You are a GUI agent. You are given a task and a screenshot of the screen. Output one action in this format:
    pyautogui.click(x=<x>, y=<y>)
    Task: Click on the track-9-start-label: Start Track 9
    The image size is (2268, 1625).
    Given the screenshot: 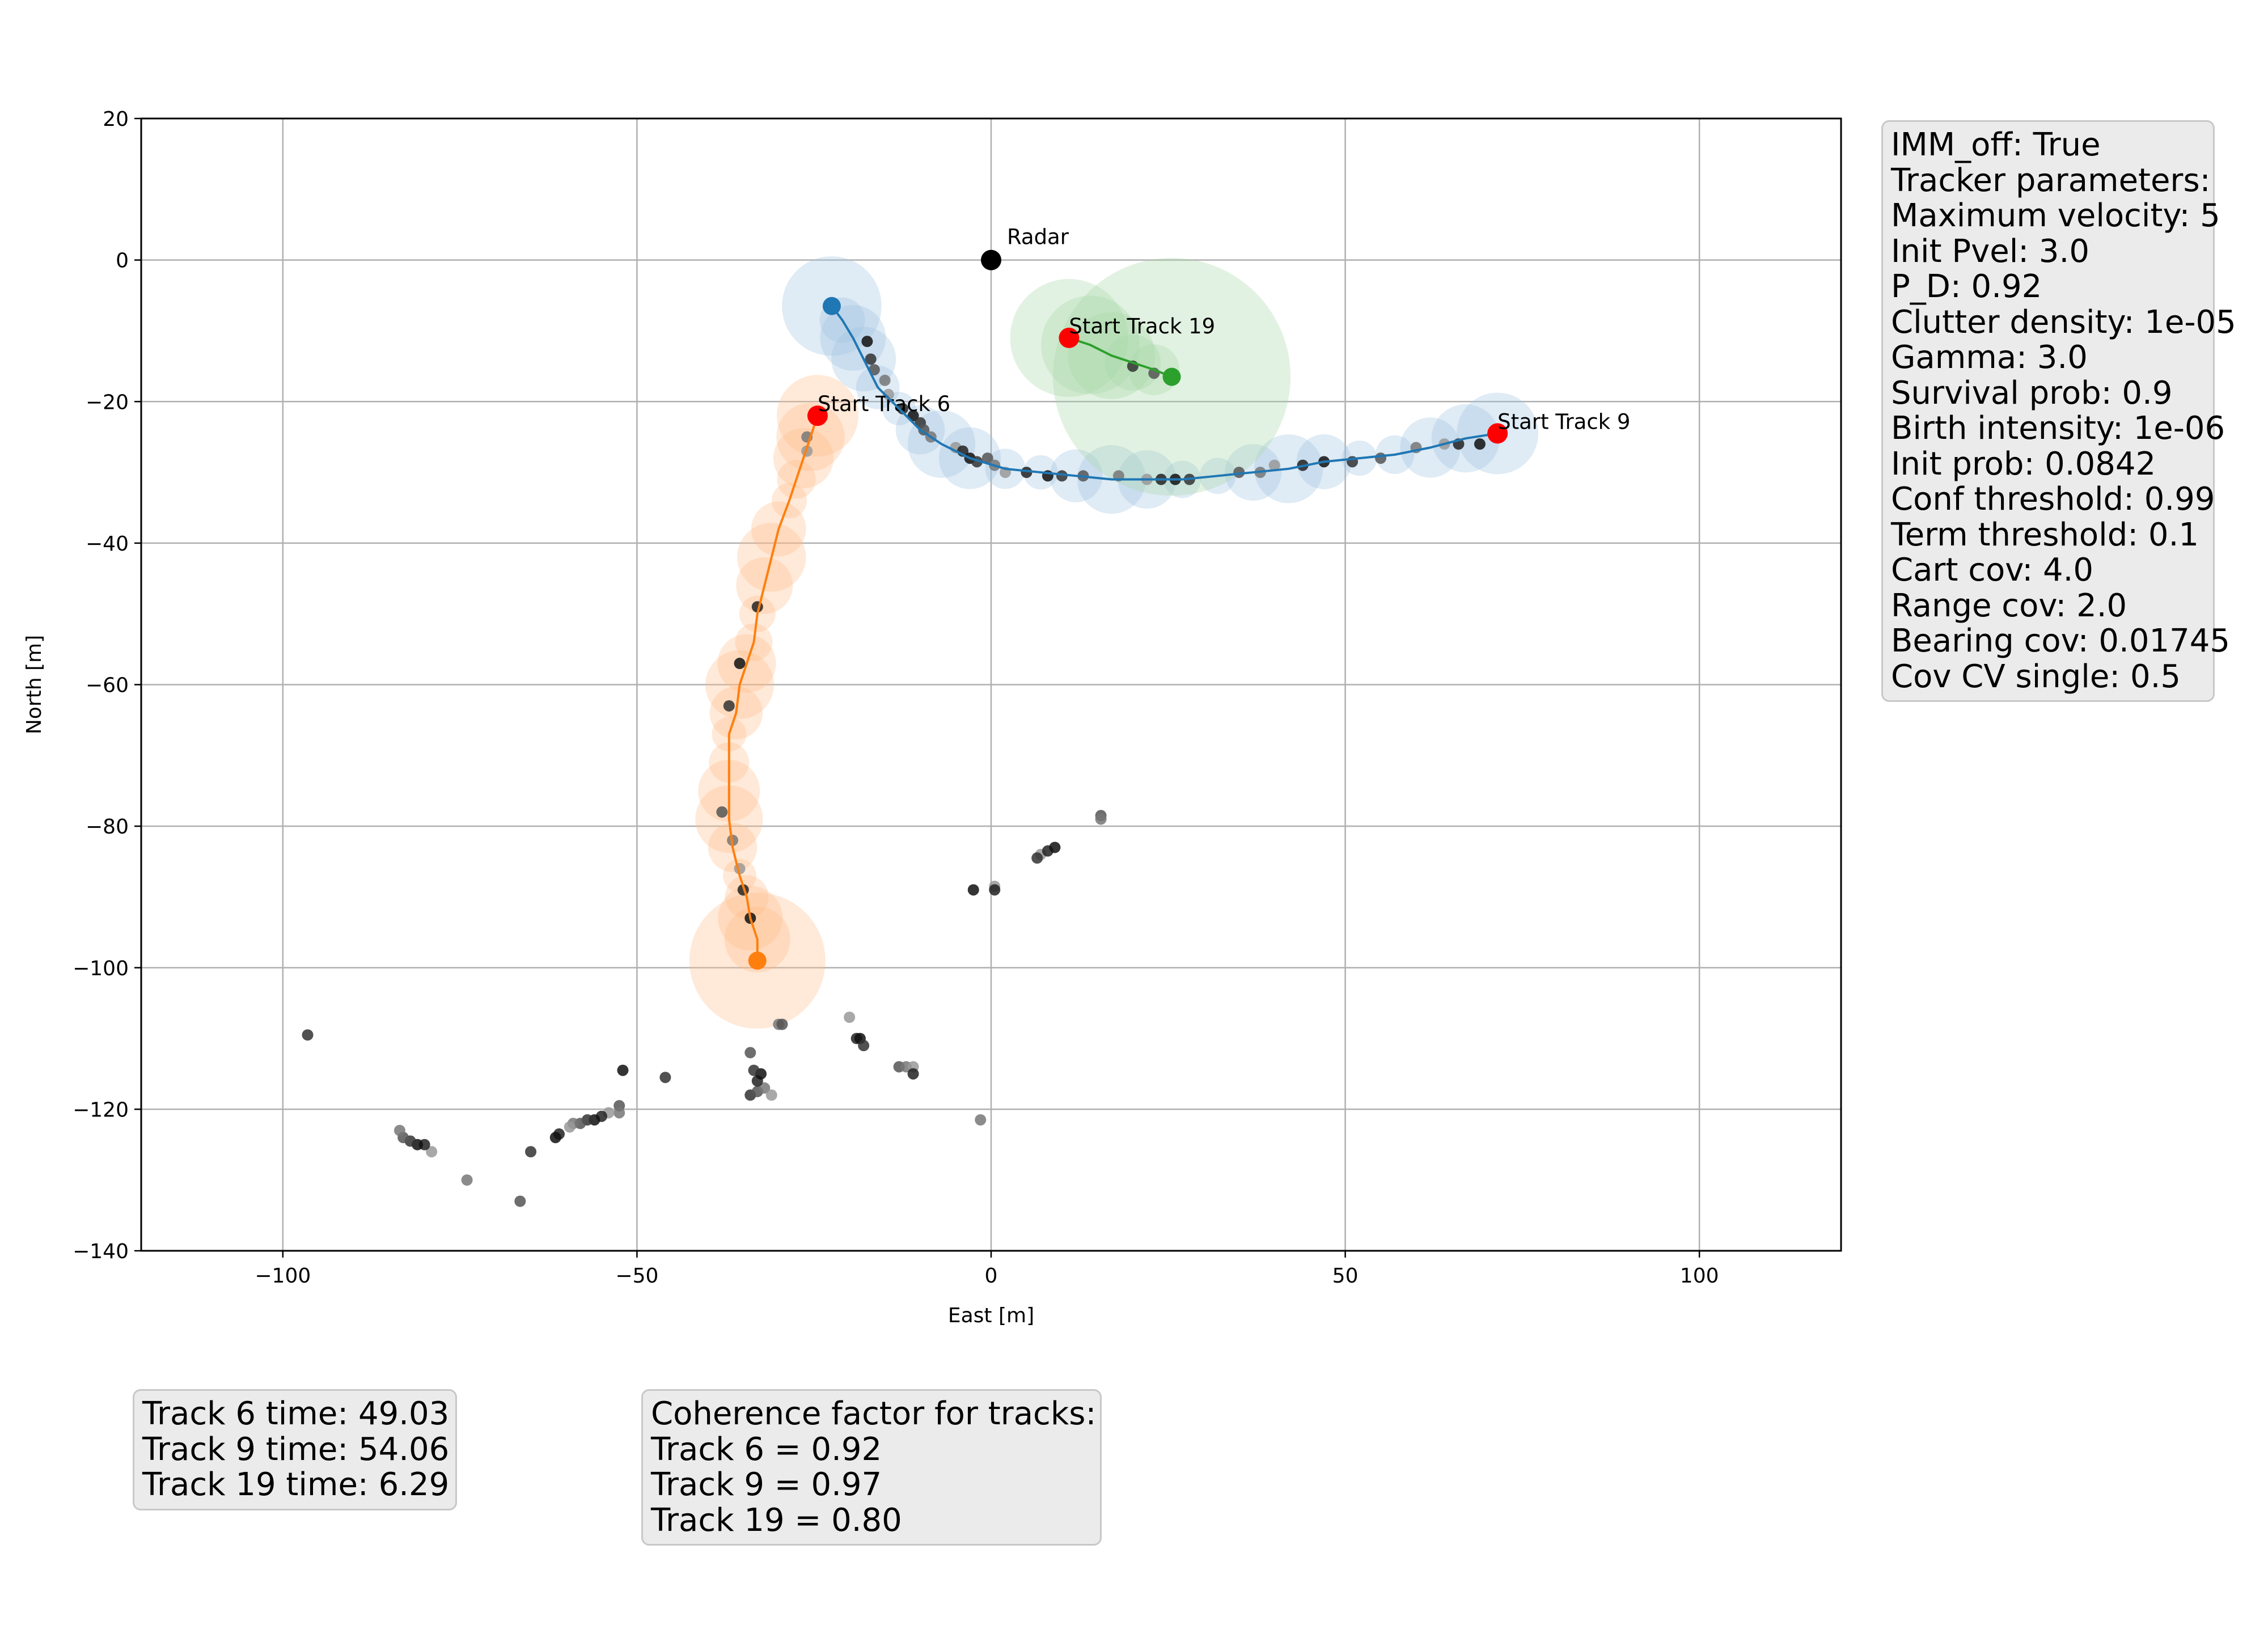 What is the action you would take?
    pyautogui.click(x=1563, y=421)
    